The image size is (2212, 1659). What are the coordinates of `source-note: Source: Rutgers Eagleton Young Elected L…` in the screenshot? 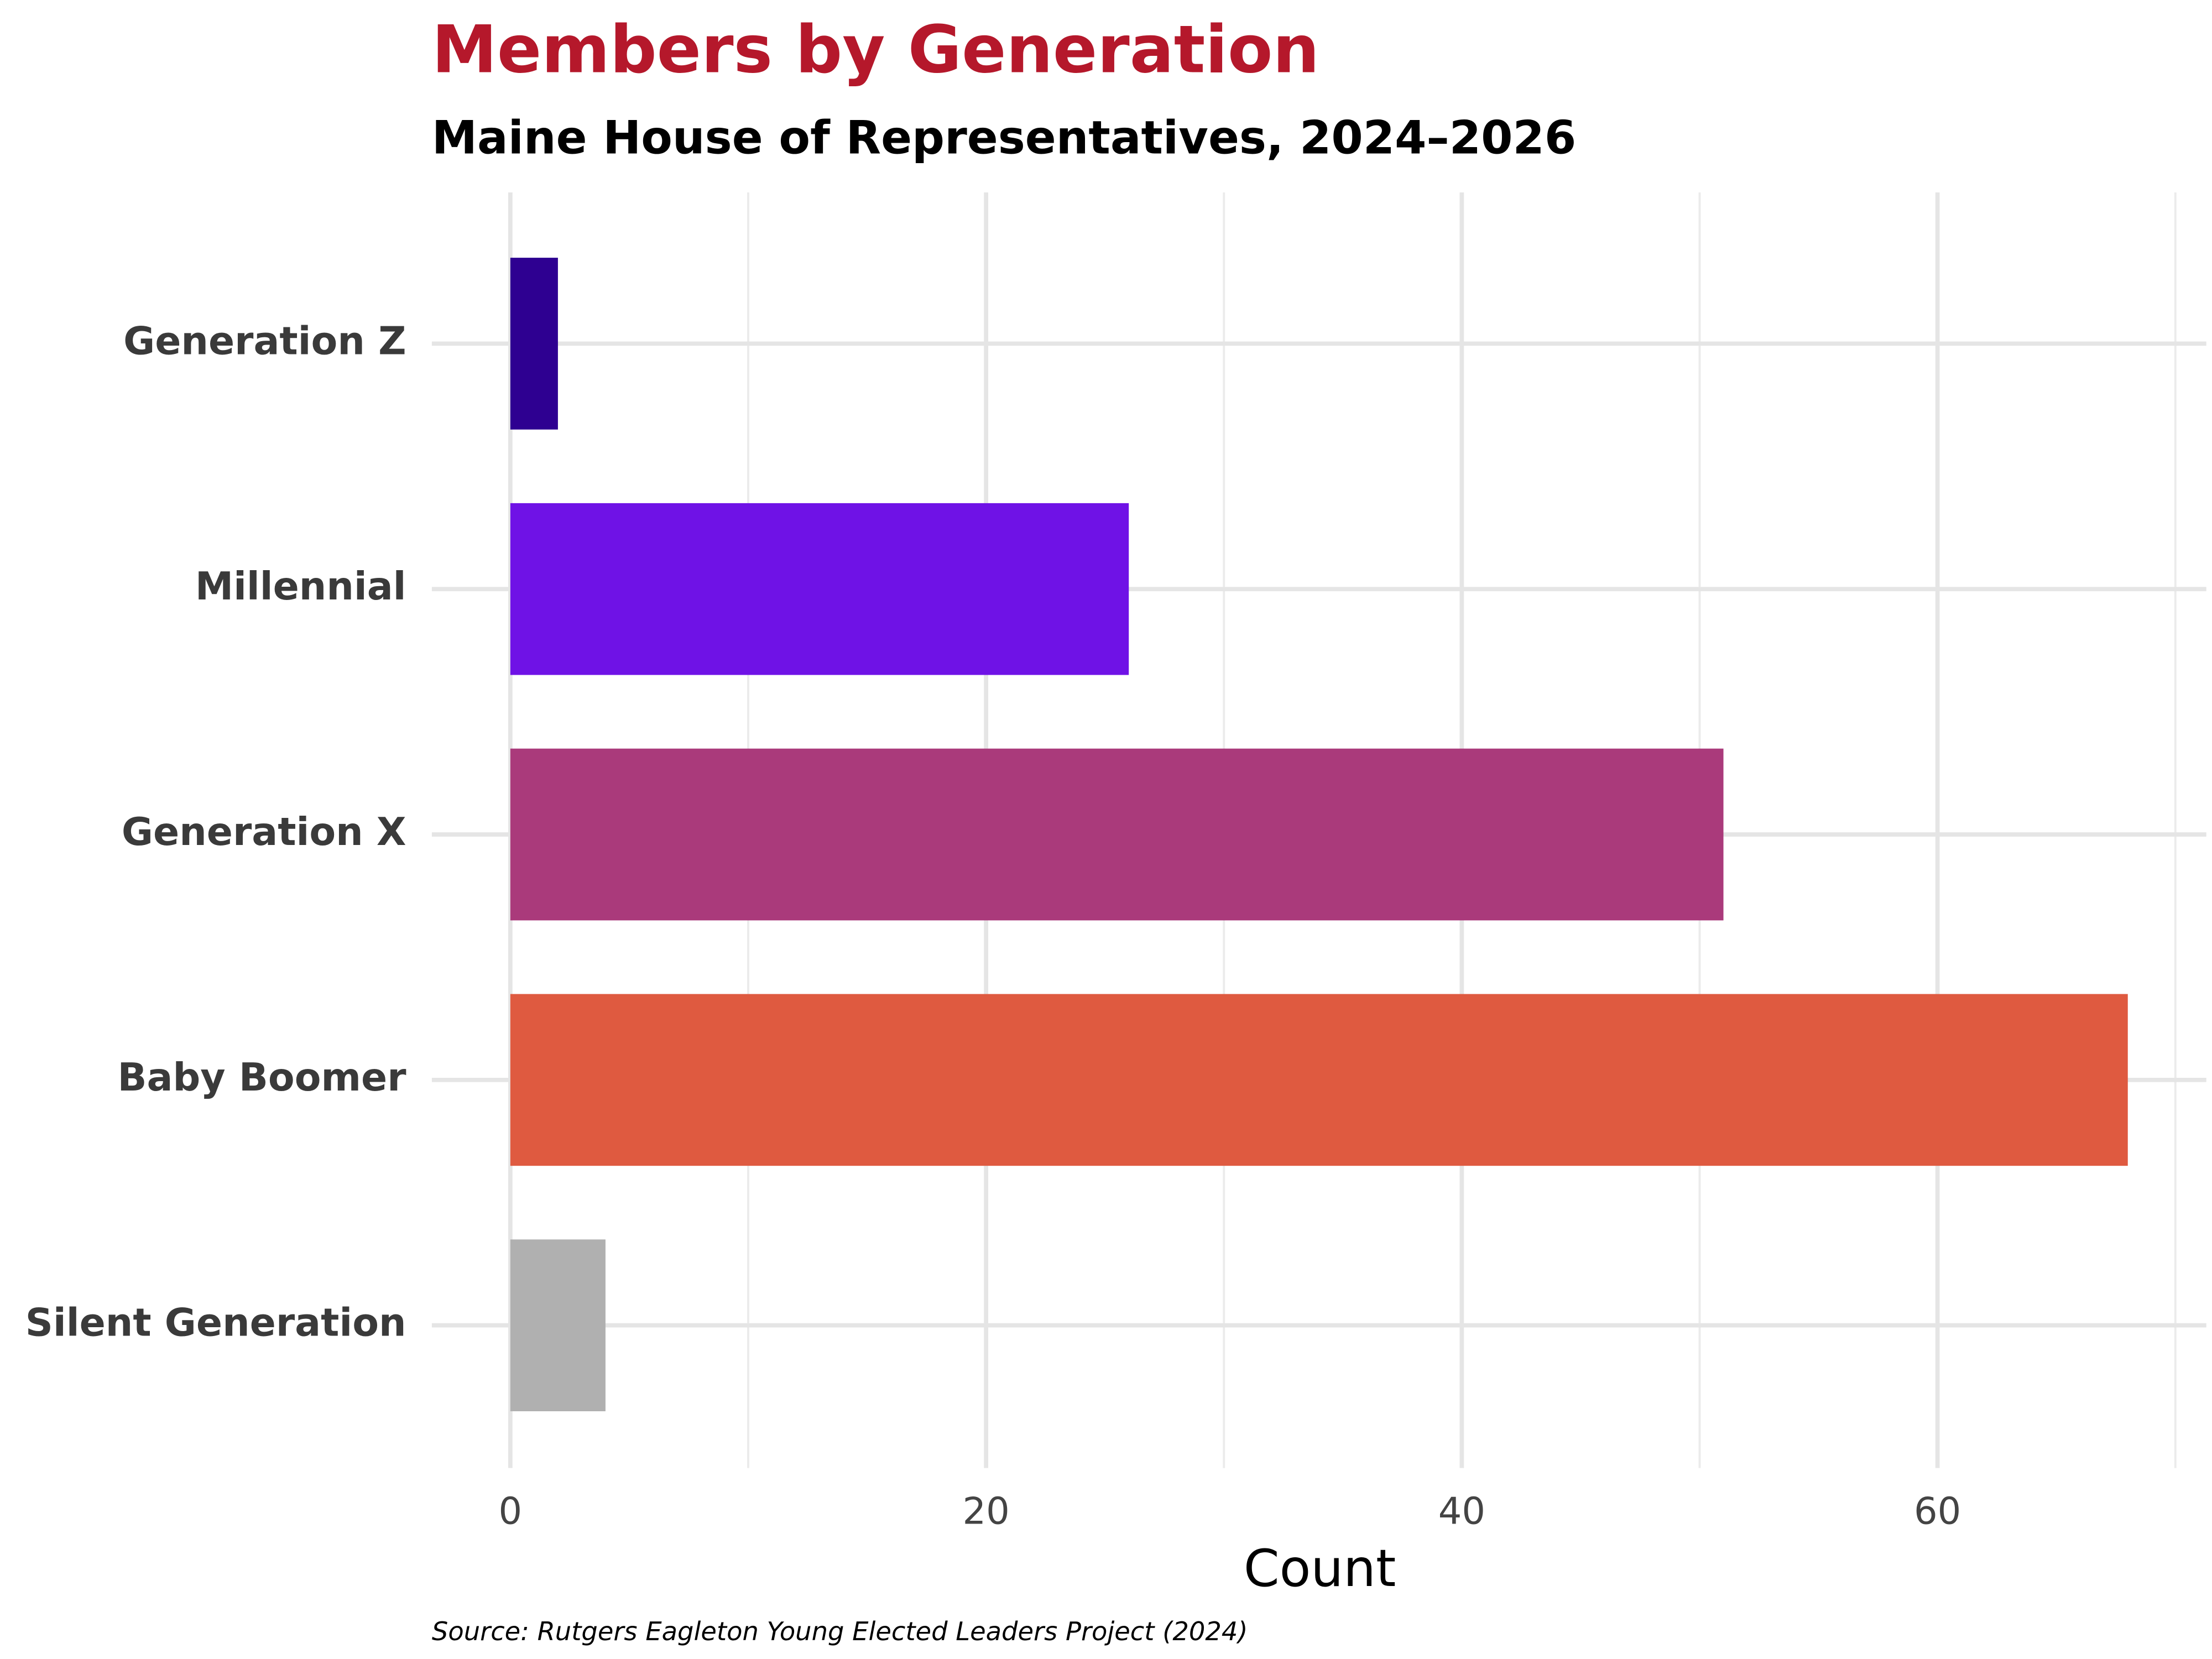 It's located at (840, 1631).